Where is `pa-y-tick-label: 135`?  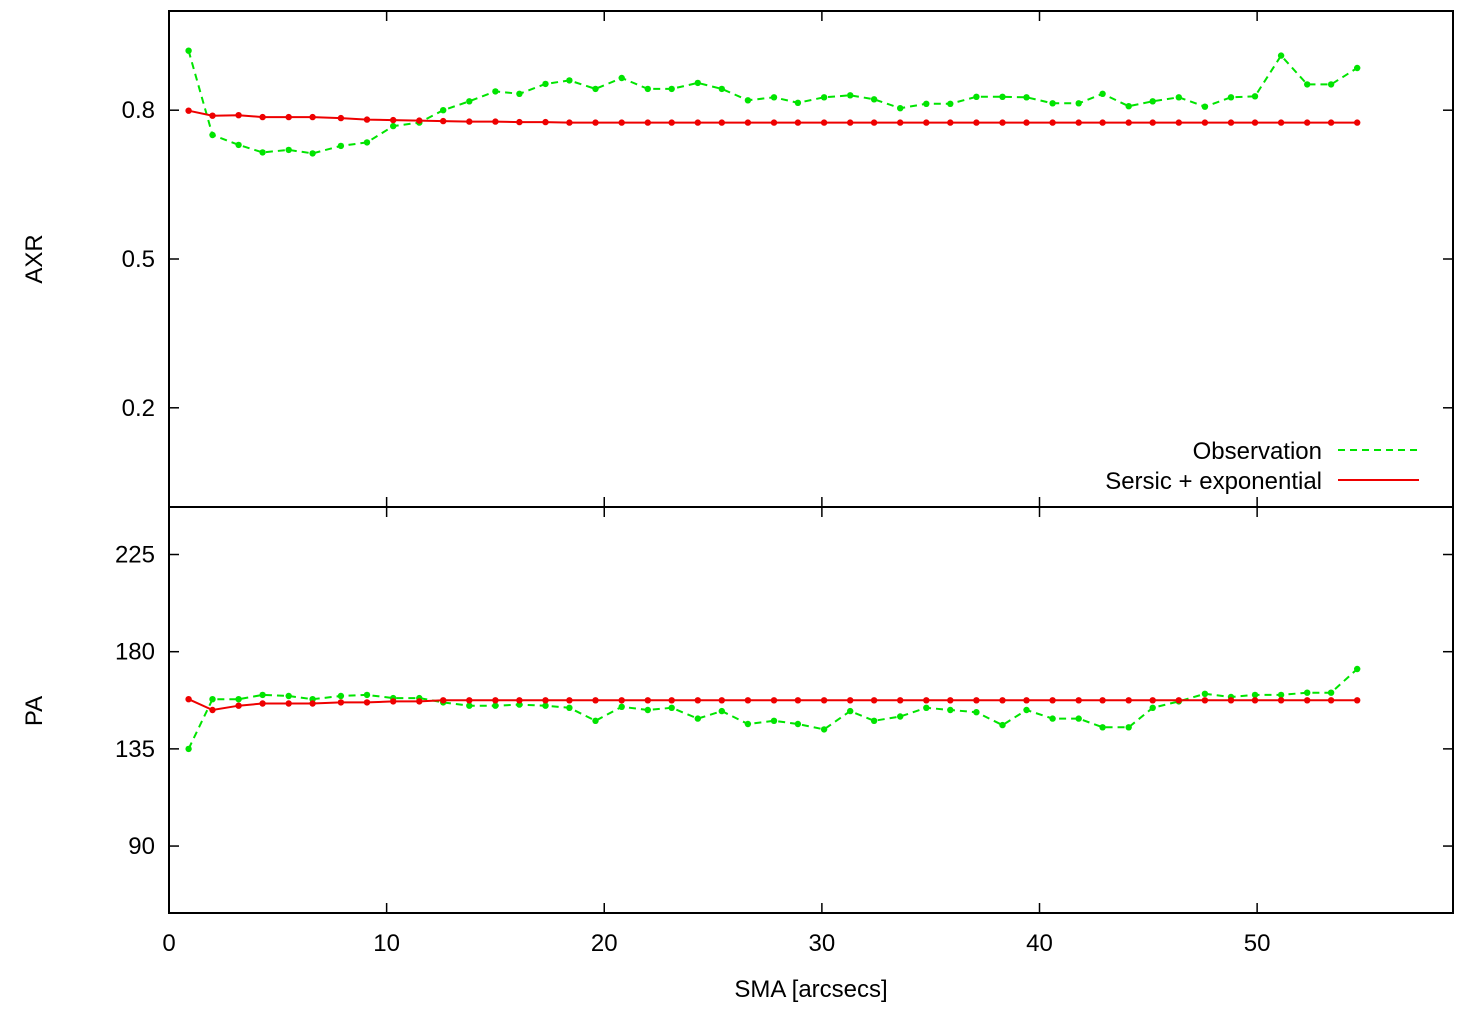
pa-y-tick-label: 135 is located at coordinates (135, 749).